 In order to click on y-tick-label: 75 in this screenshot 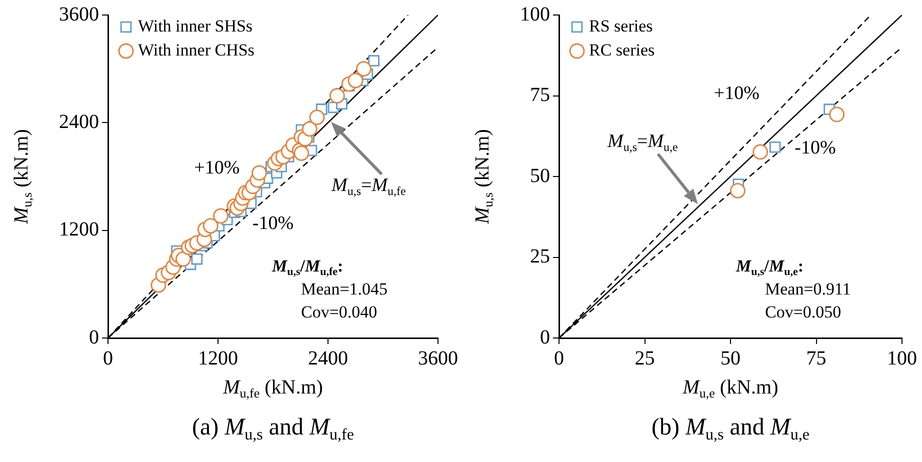, I will do `click(540, 95)`.